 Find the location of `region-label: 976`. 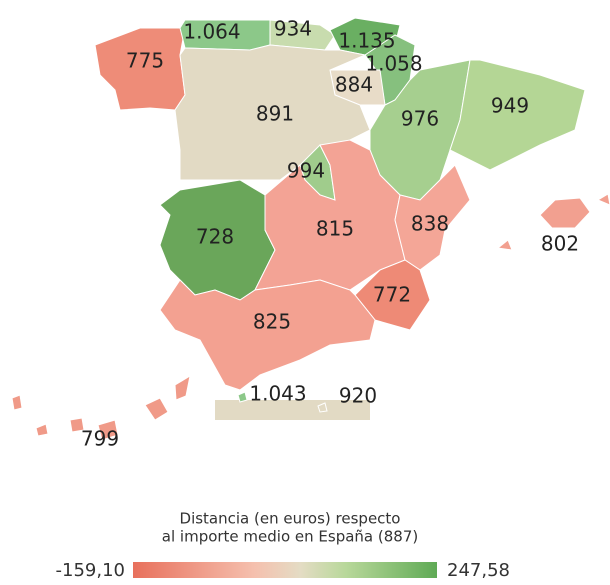

region-label: 976 is located at coordinates (420, 119).